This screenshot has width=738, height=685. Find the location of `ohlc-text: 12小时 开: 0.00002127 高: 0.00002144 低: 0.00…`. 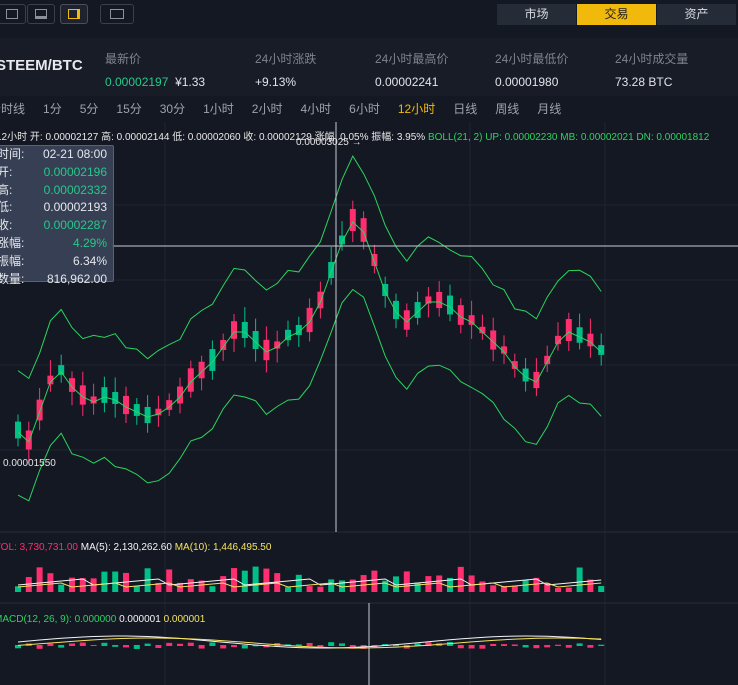

ohlc-text: 12小时 开: 0.00002127 高: 0.00002144 低: 0.00… is located at coordinates (213, 137).